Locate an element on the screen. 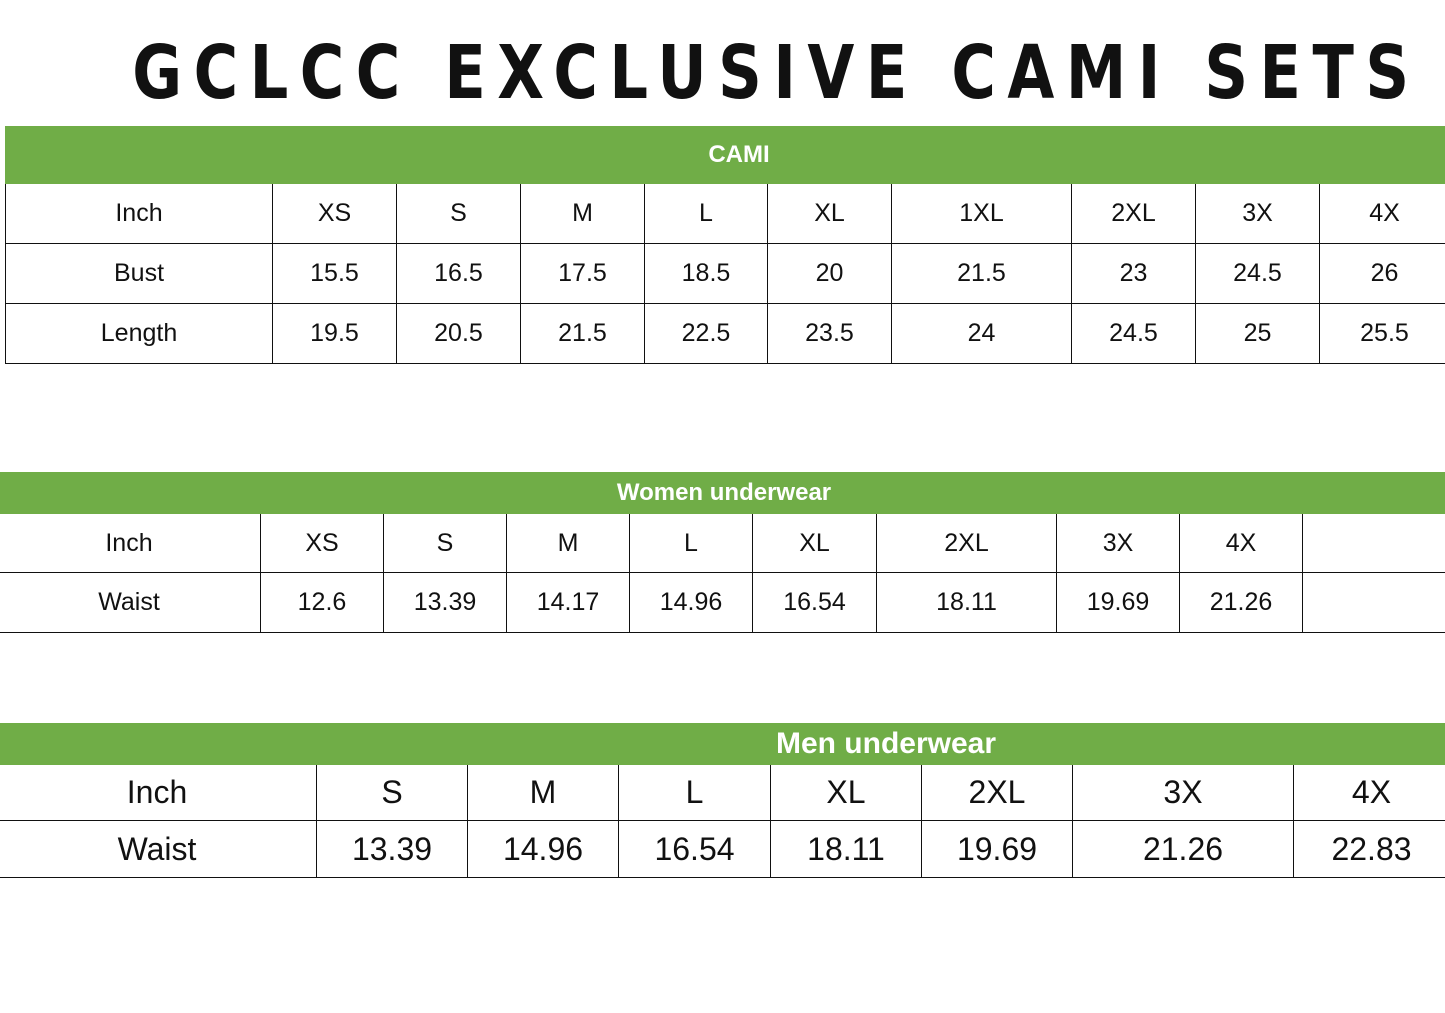  size-header-cell is located at coordinates (1374, 543).